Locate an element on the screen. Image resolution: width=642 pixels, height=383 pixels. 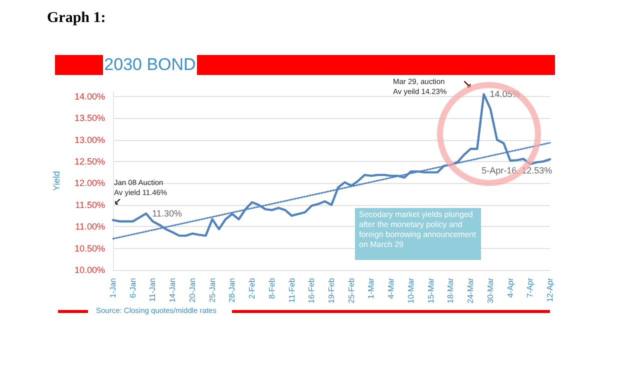
annotation: Secodary market yields plunged after the monetary policy and foreign borrowing announcement on March 29 is located at coordinates (418, 234).